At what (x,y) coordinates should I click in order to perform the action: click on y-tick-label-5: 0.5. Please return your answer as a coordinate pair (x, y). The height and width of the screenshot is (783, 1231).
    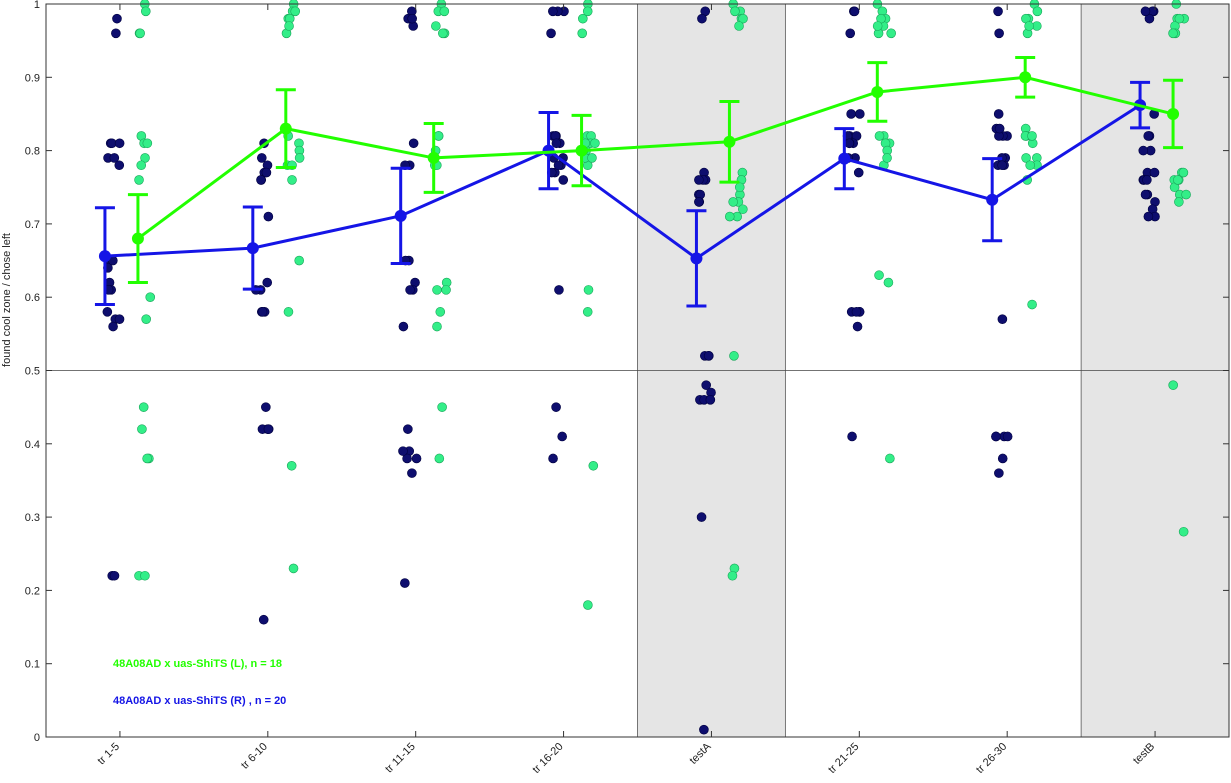
    Looking at the image, I should click on (32, 372).